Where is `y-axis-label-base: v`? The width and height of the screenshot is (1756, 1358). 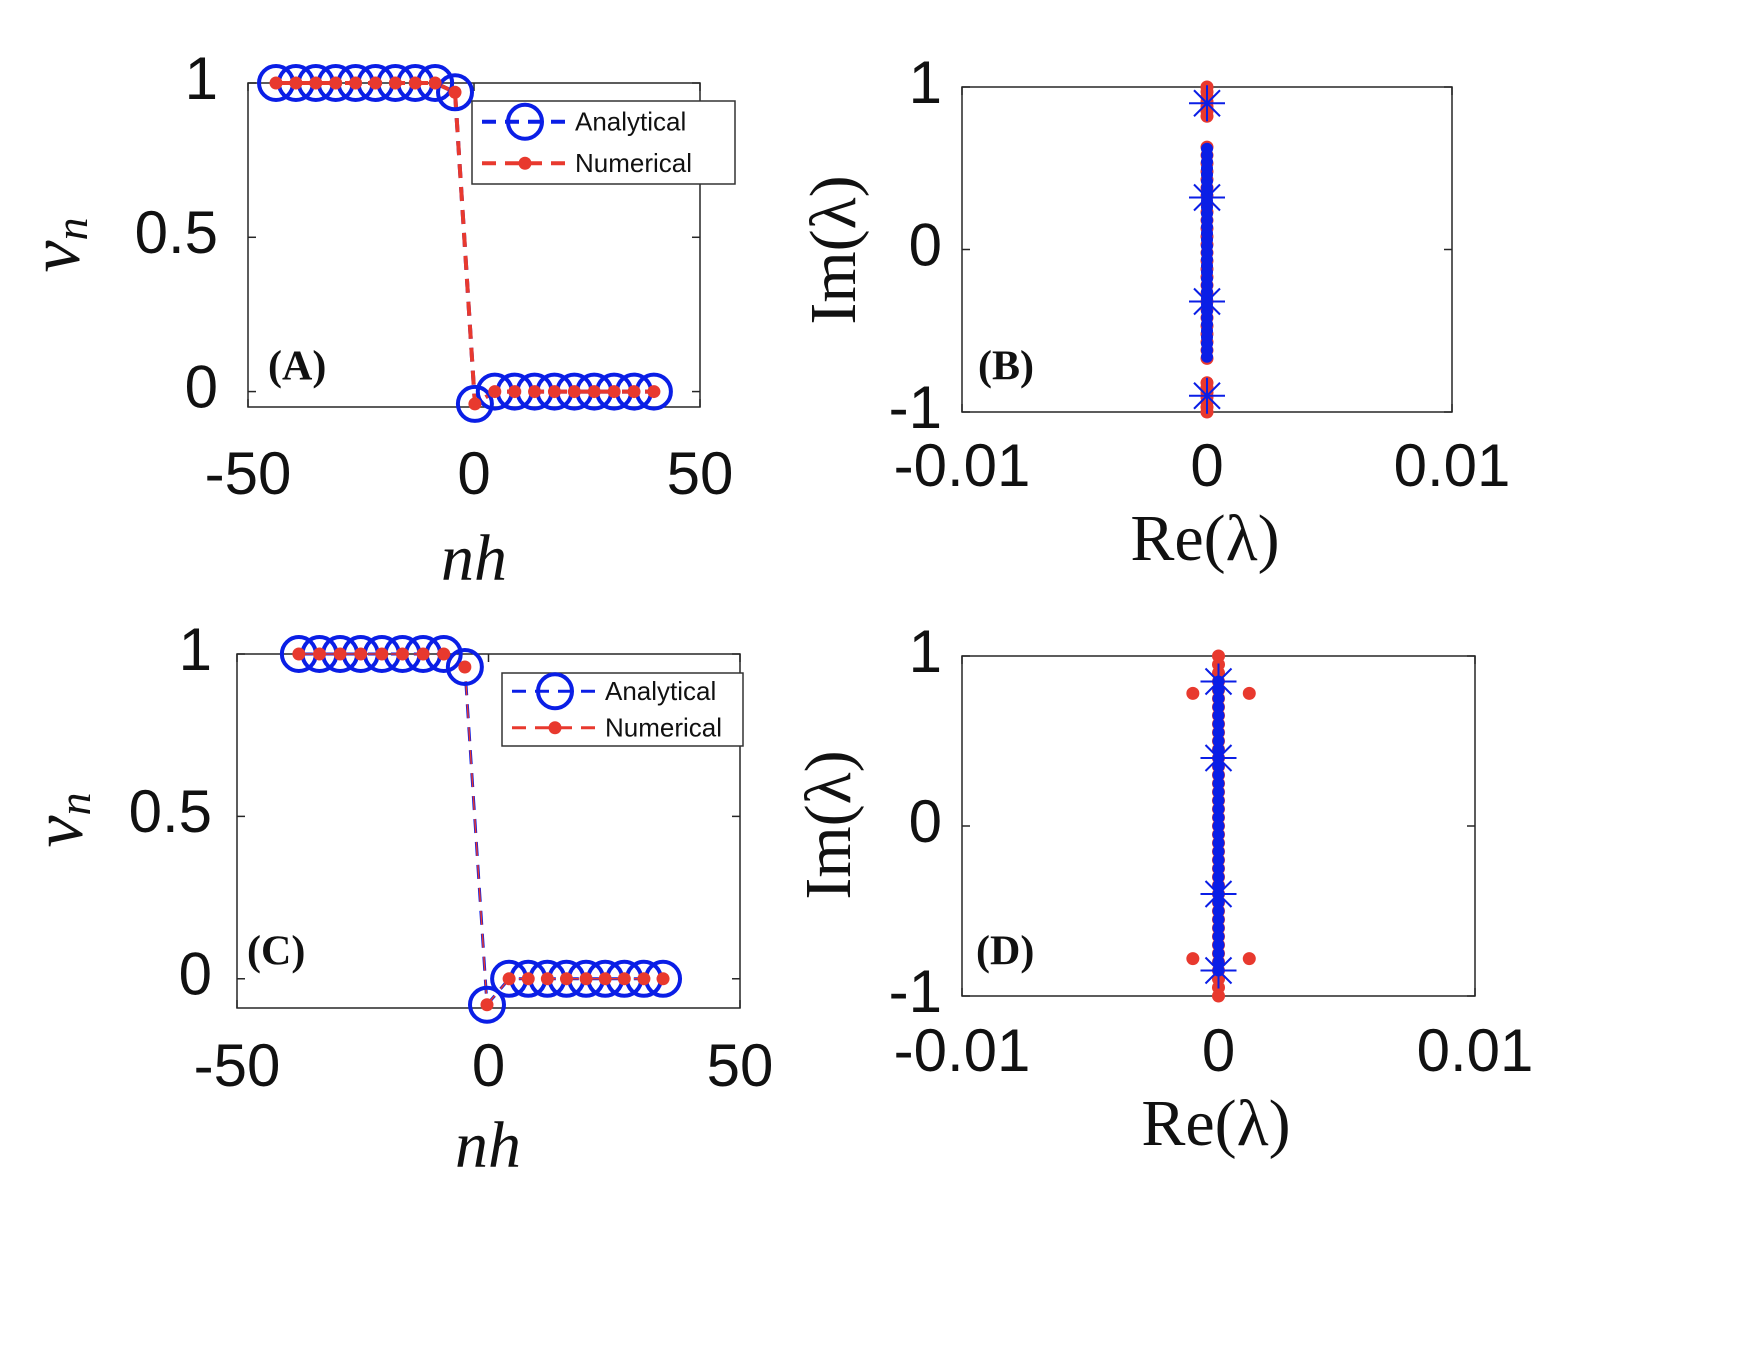
y-axis-label-base: v is located at coordinates (58, 831).